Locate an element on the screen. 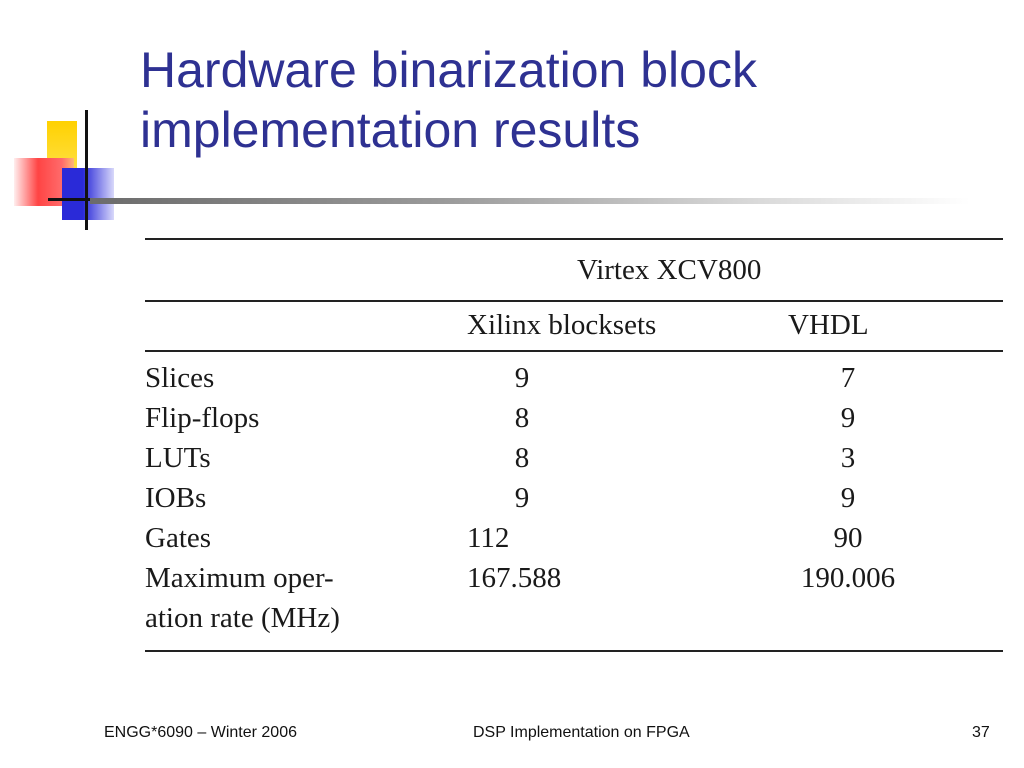 Image resolution: width=1024 pixels, height=768 pixels. row-label-continued: ation rate (MHz) is located at coordinates (242, 618).